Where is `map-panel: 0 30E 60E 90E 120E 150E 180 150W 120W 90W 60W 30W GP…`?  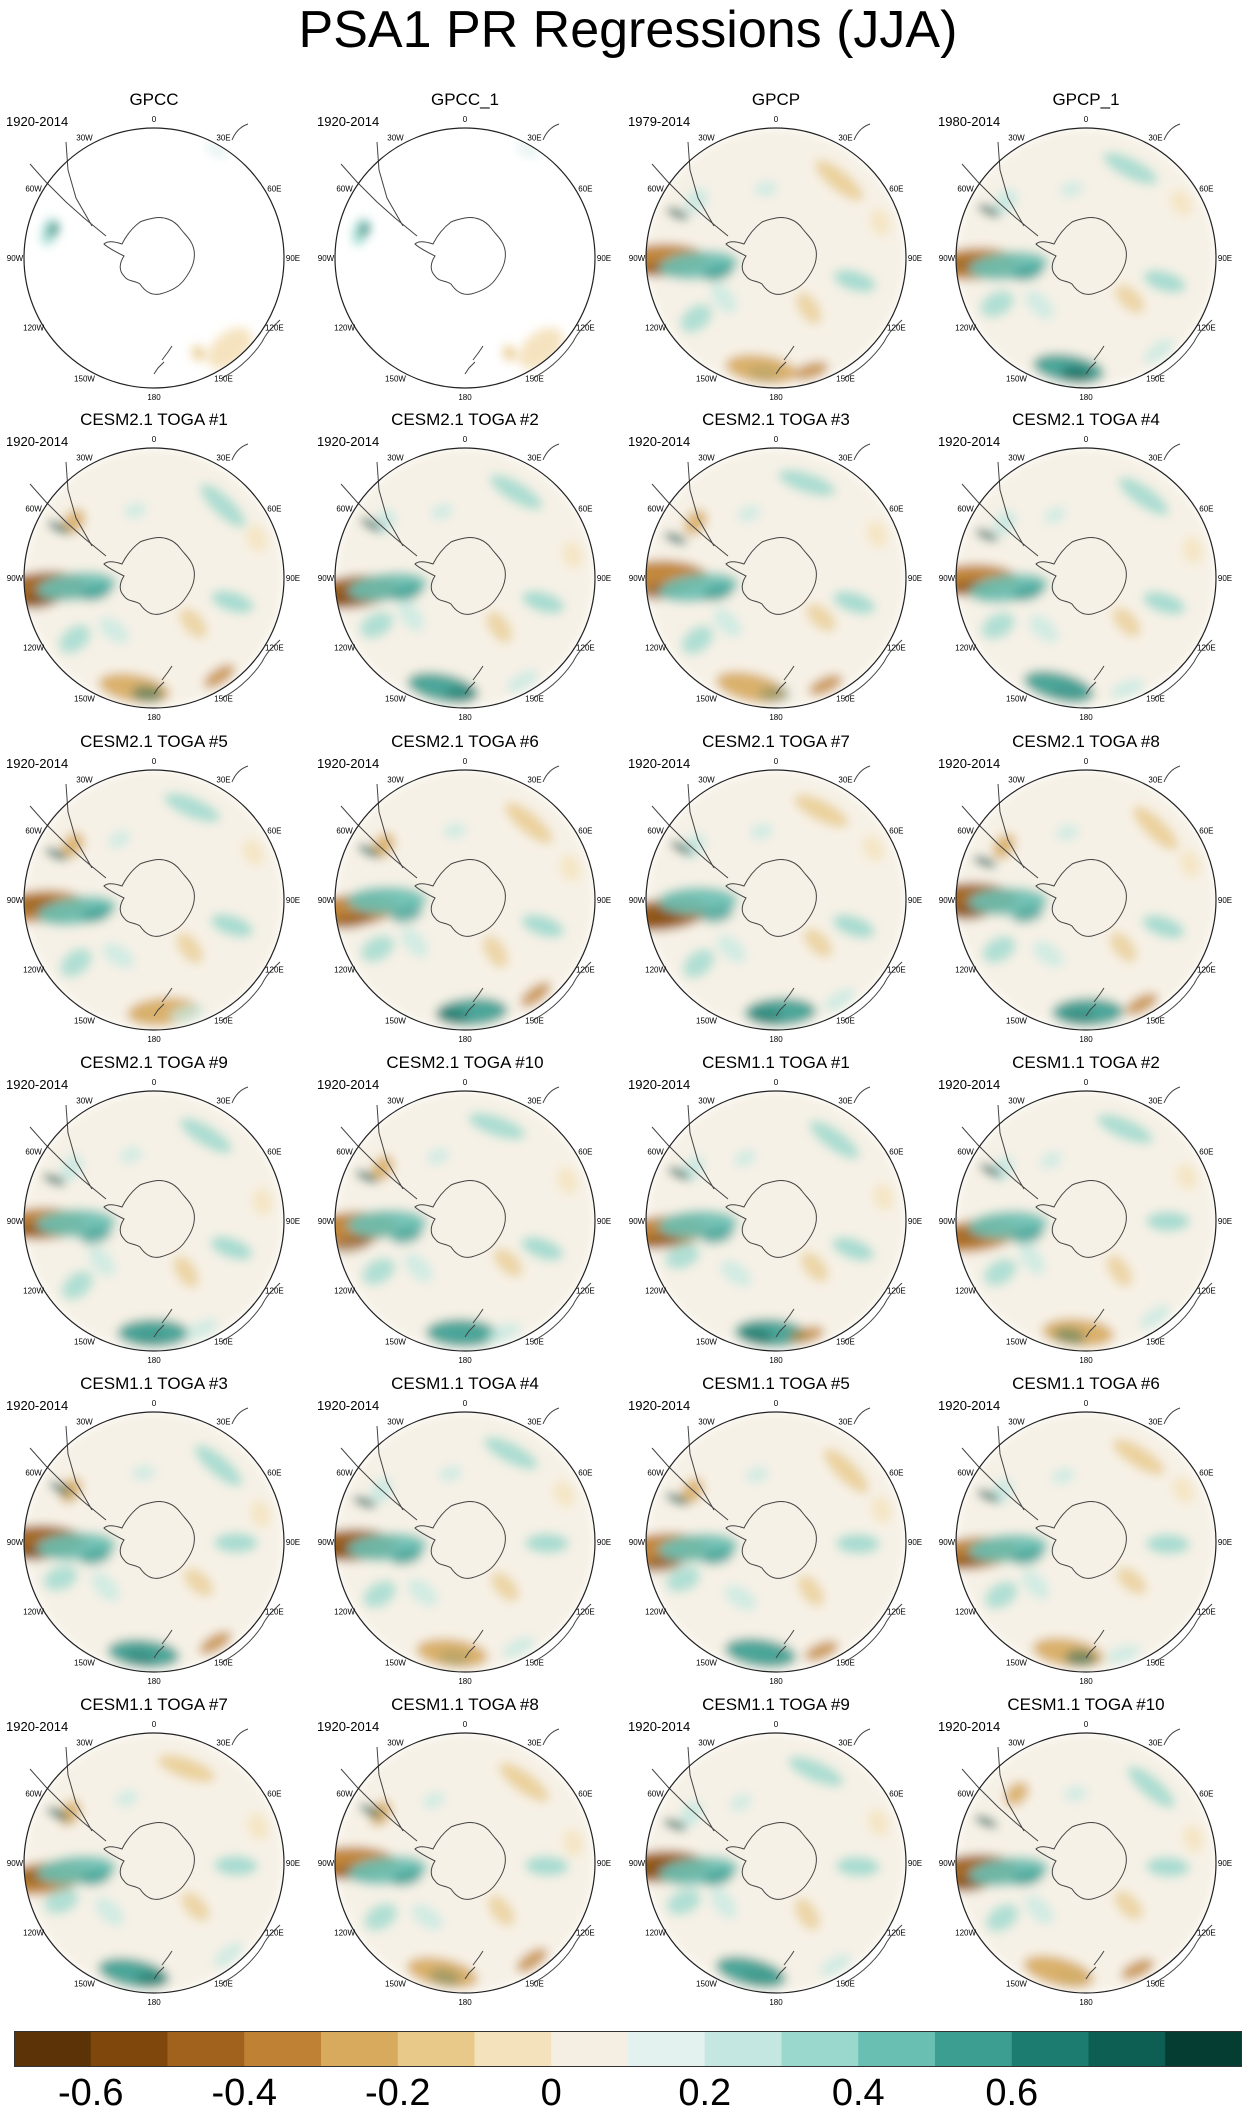
map-panel: 0 30E 60E 90E 120E 150E 180 150W 120W 90W 60W 30W GP… is located at coordinates (776, 250).